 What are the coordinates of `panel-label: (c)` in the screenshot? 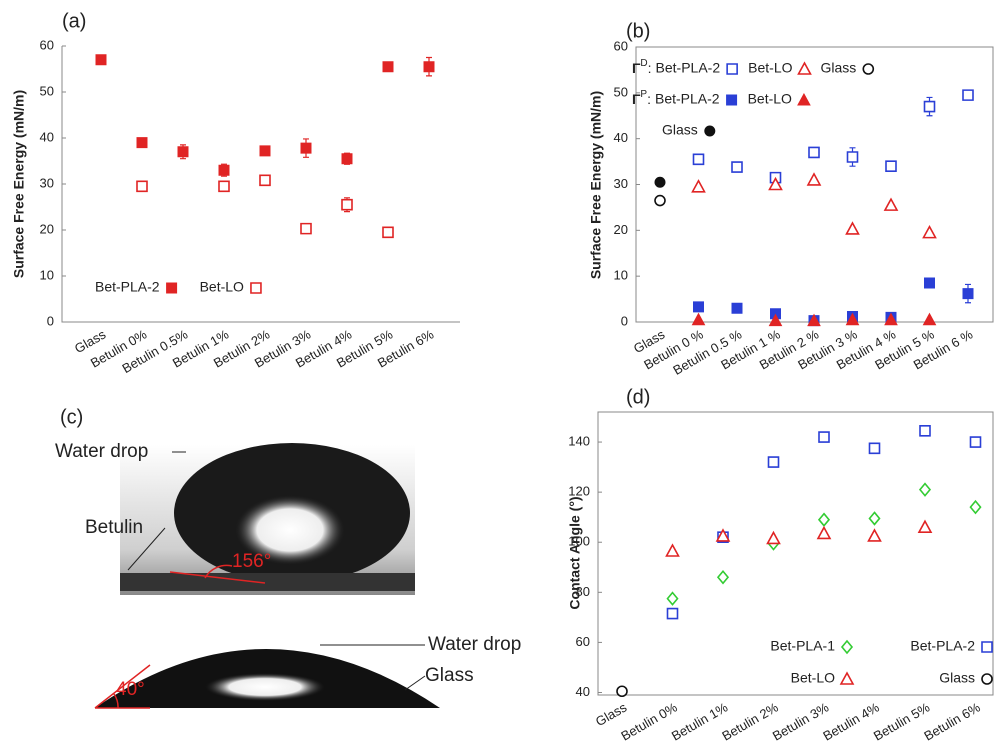 It's located at (71, 417).